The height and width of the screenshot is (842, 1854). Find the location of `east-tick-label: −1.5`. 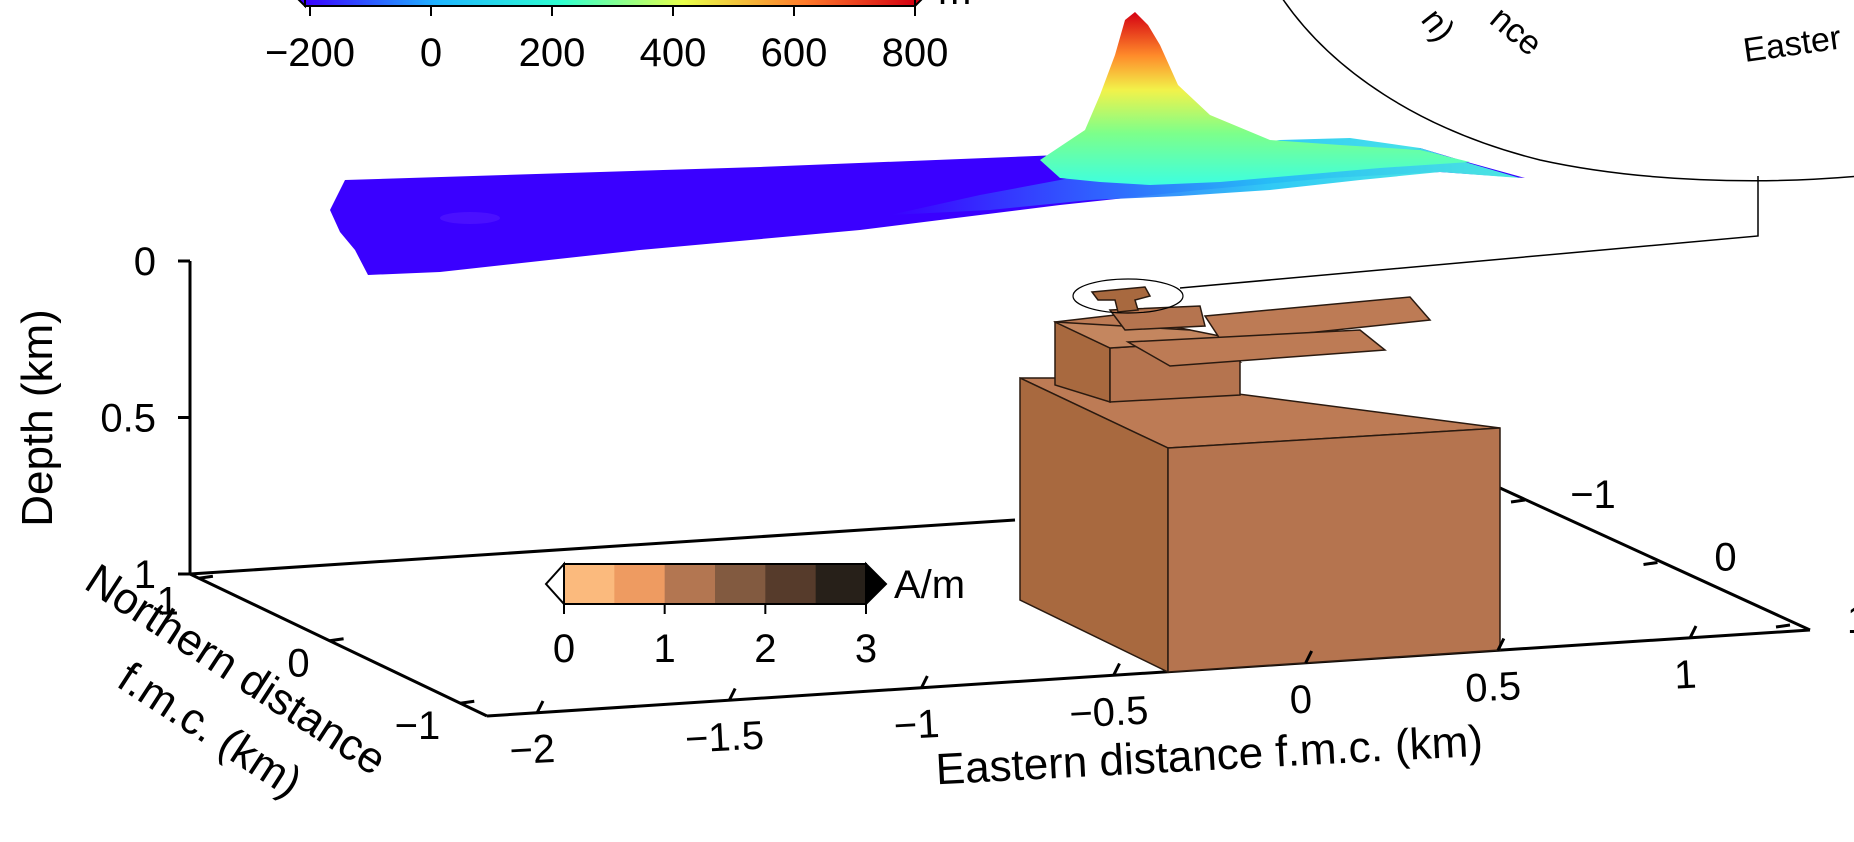

east-tick-label: −1.5 is located at coordinates (724, 737).